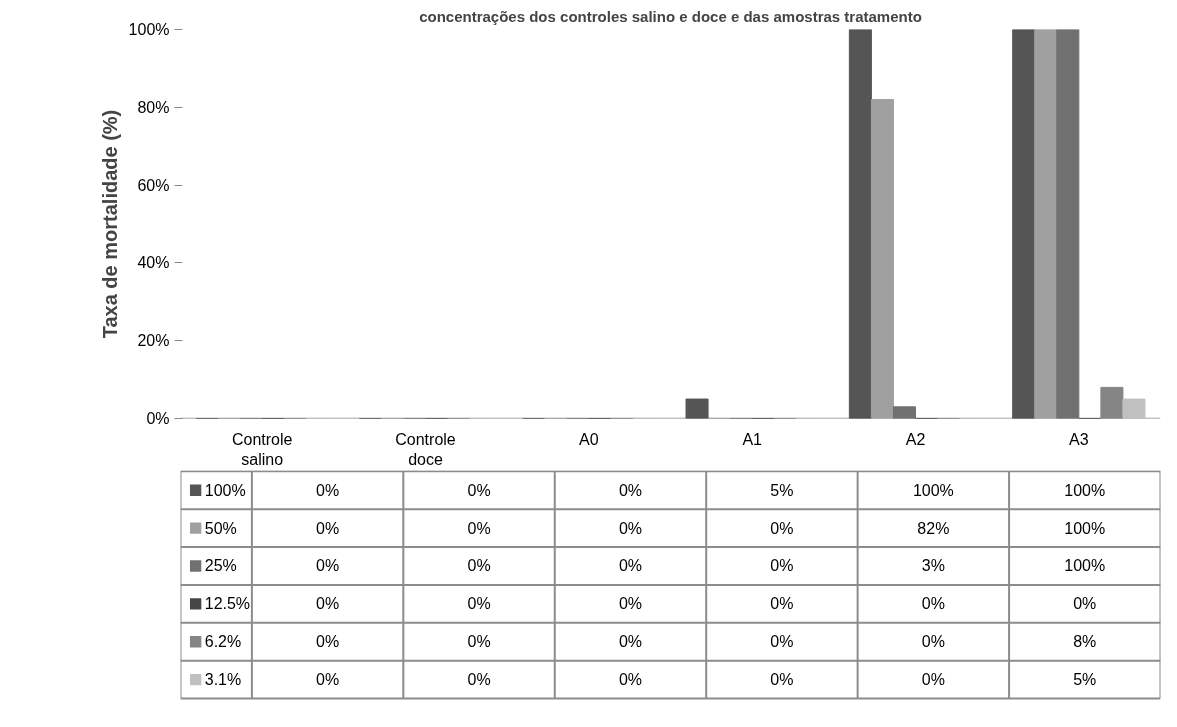  Describe the element at coordinates (153, 263) in the screenshot. I see `y-tick-label: 40%` at that location.